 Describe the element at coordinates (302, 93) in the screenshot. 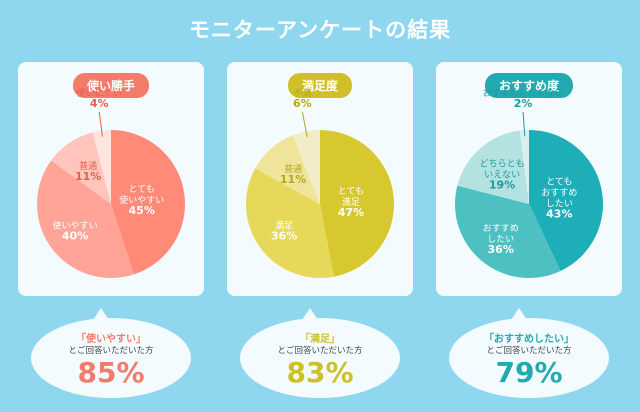

I see `slice-category-label: 不満` at that location.